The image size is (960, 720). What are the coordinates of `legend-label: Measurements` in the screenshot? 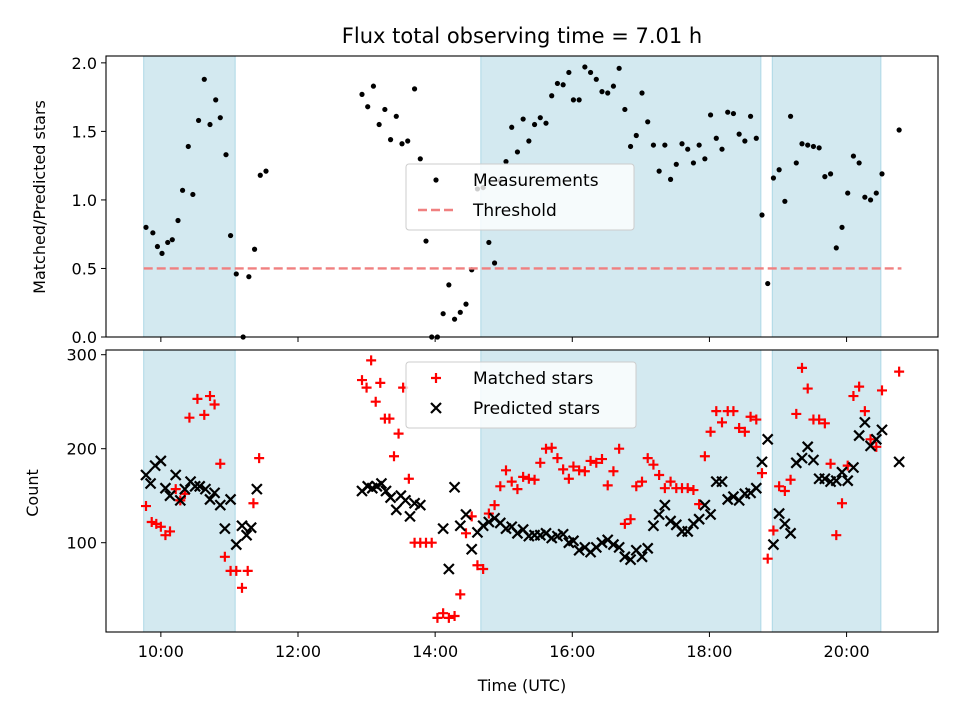 It's located at (536, 181).